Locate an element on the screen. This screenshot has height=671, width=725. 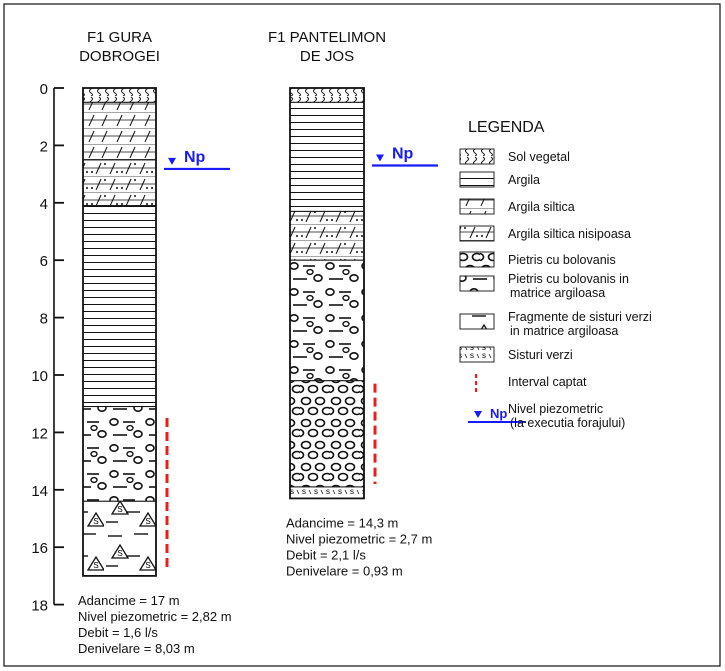
legend-label: Sol vegetal is located at coordinates (539, 157).